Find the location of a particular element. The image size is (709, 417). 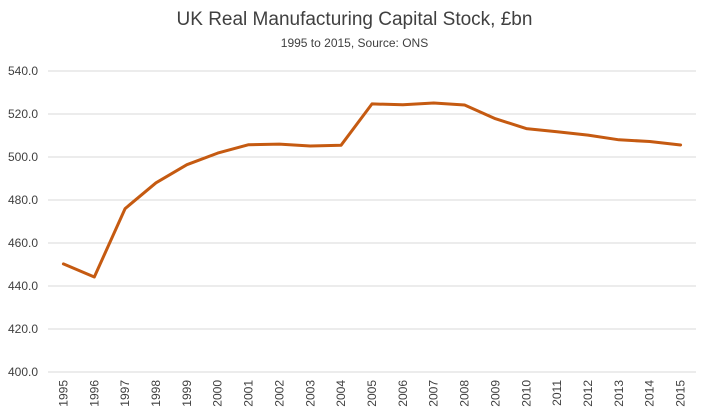

y-tick-label: 480.0 is located at coordinates (23, 200).